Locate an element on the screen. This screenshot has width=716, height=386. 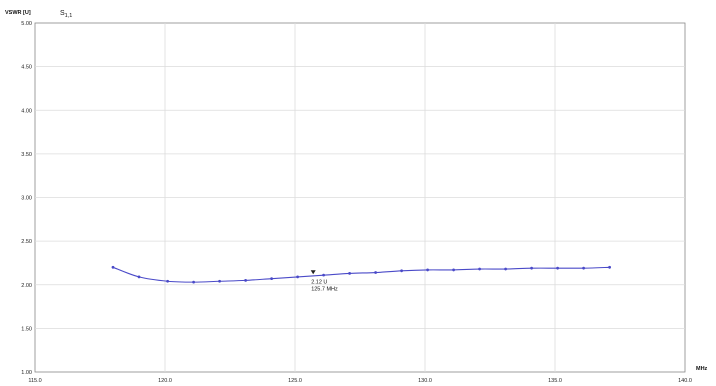
y-tick-label: 1.50 is located at coordinates (26, 329).